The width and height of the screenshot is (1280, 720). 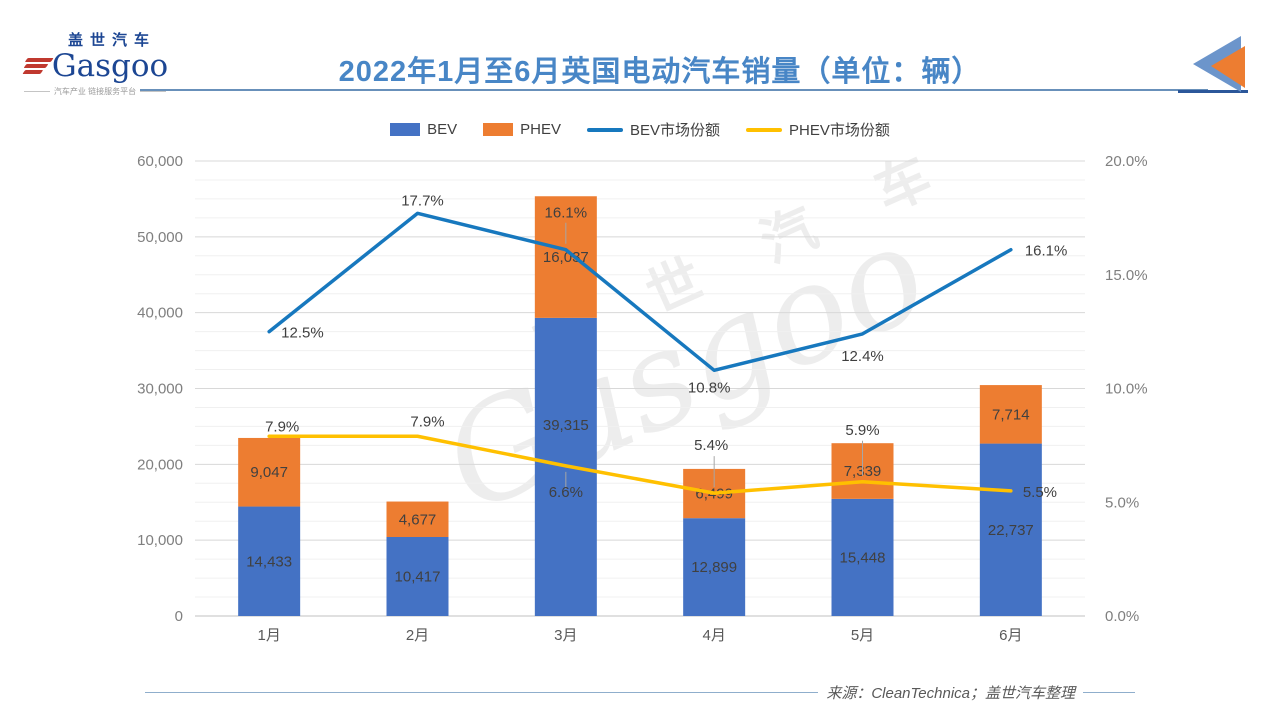 What do you see at coordinates (540, 129) in the screenshot?
I see `legend-label-phev: PHEV` at bounding box center [540, 129].